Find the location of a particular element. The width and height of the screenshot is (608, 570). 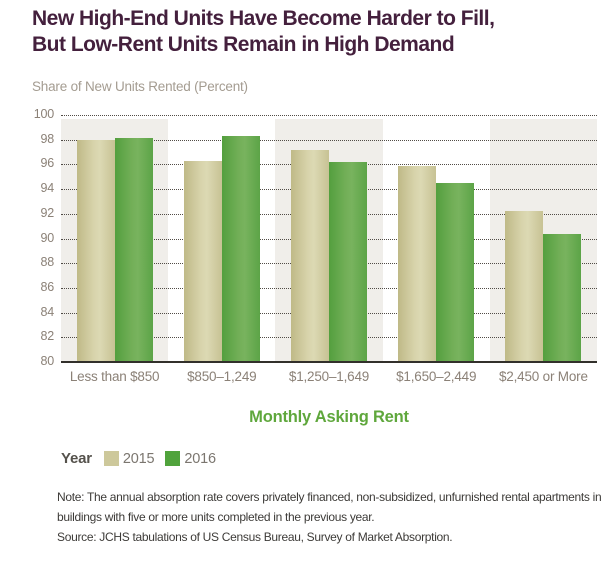

legend-label-2016: 2016 is located at coordinates (200, 458).